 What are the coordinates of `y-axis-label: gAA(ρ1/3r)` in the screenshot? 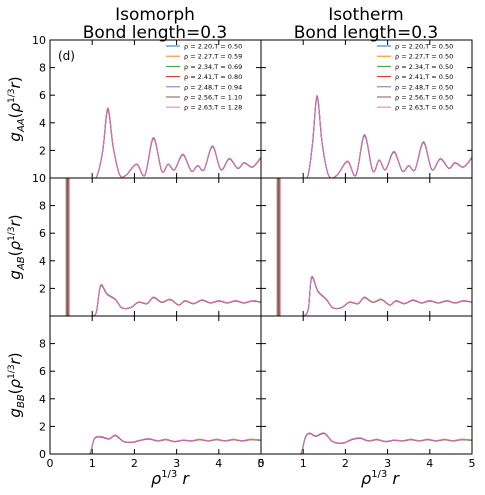 It's located at (16, 108).